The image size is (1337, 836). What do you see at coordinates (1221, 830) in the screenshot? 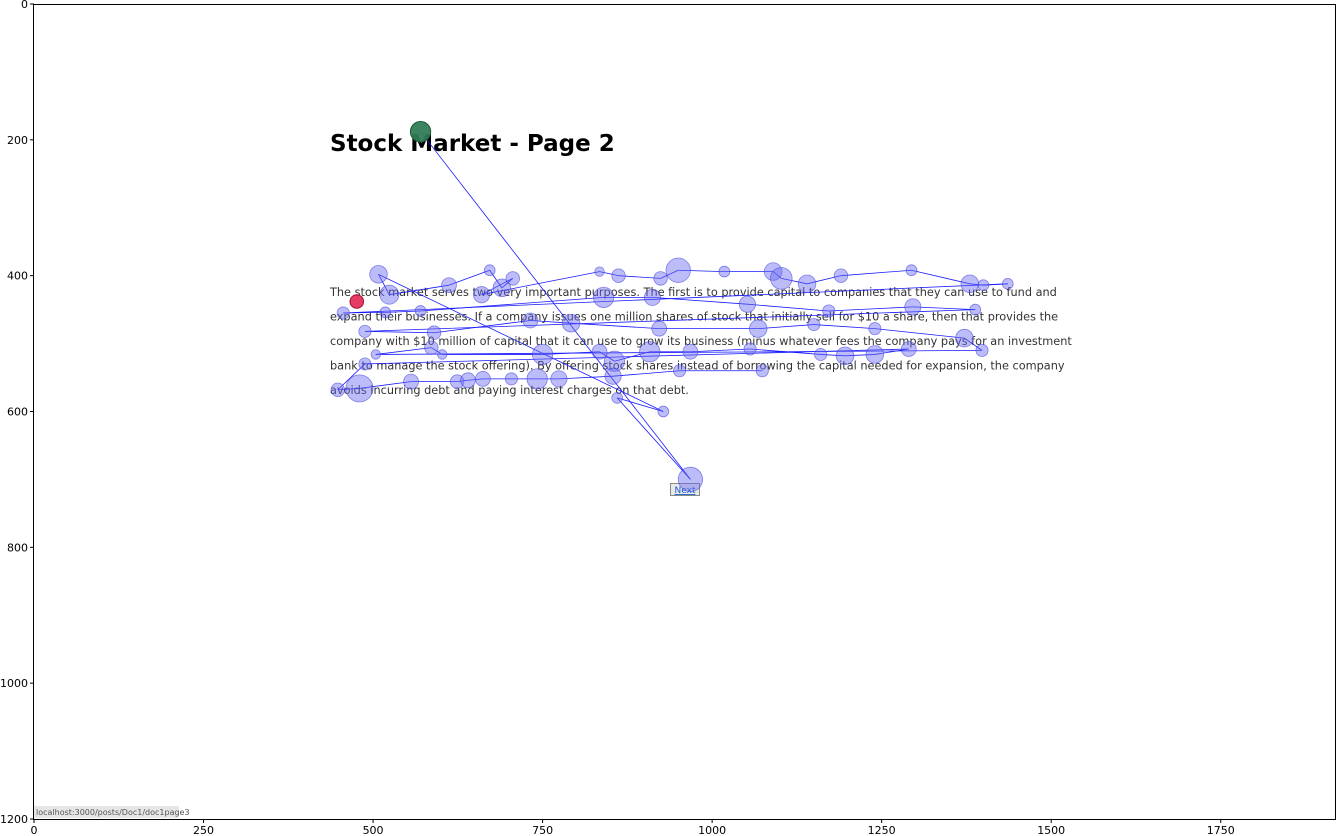
I see `x-tick-label: 1750` at bounding box center [1221, 830].